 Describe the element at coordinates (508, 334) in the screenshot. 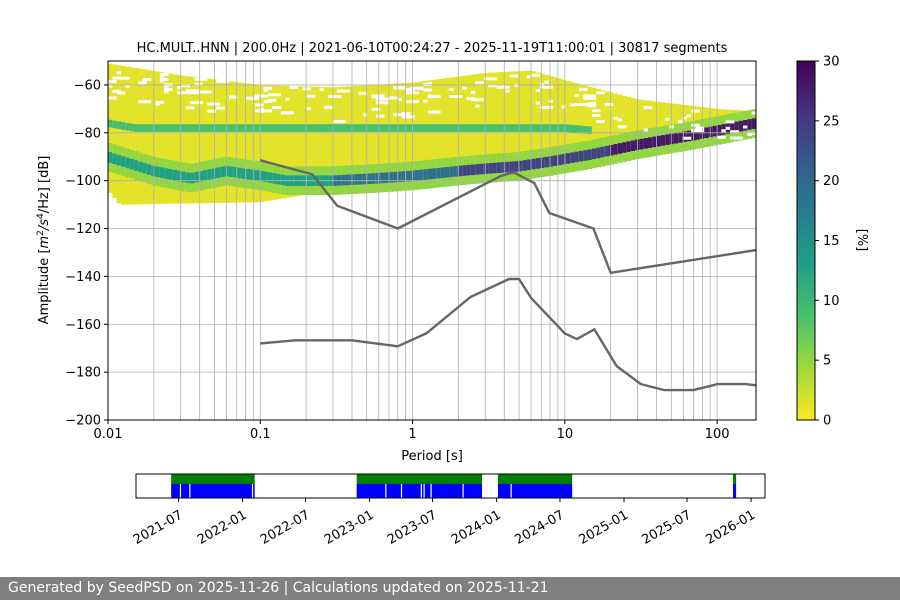

I see `noise-model-nlnm` at that location.